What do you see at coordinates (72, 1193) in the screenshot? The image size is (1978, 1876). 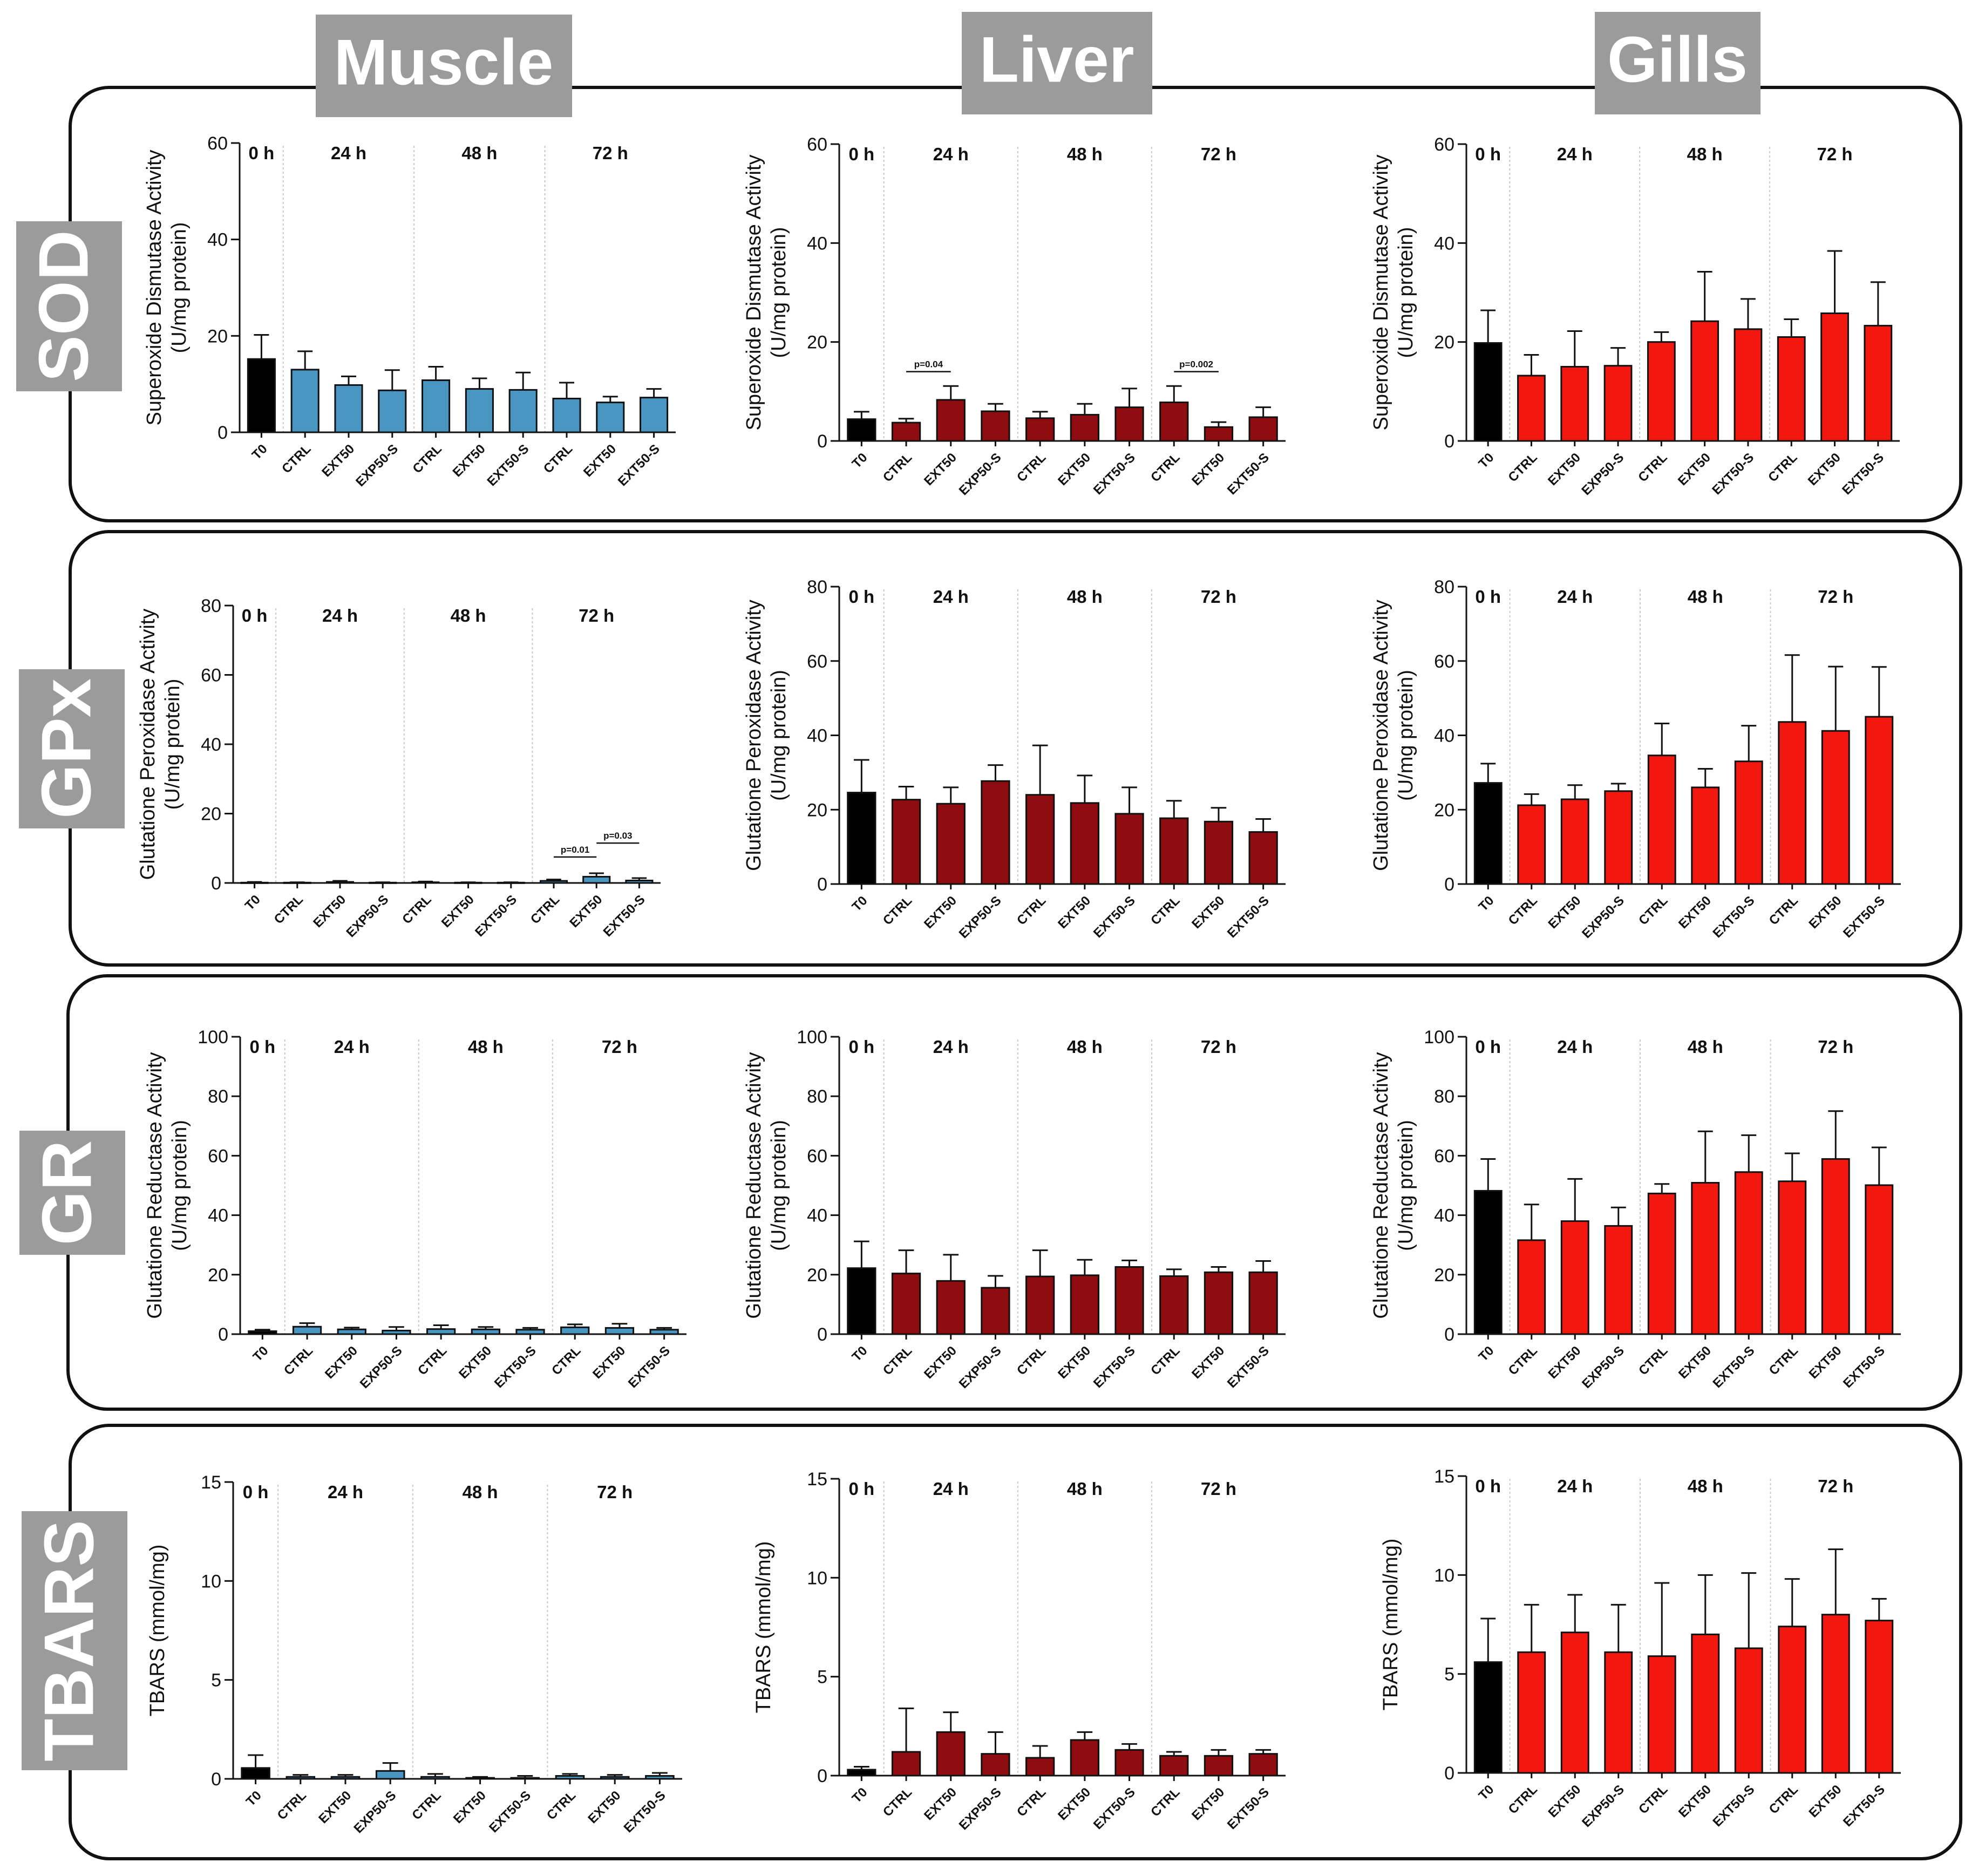 I see `enzyme-label-gr: GR` at bounding box center [72, 1193].